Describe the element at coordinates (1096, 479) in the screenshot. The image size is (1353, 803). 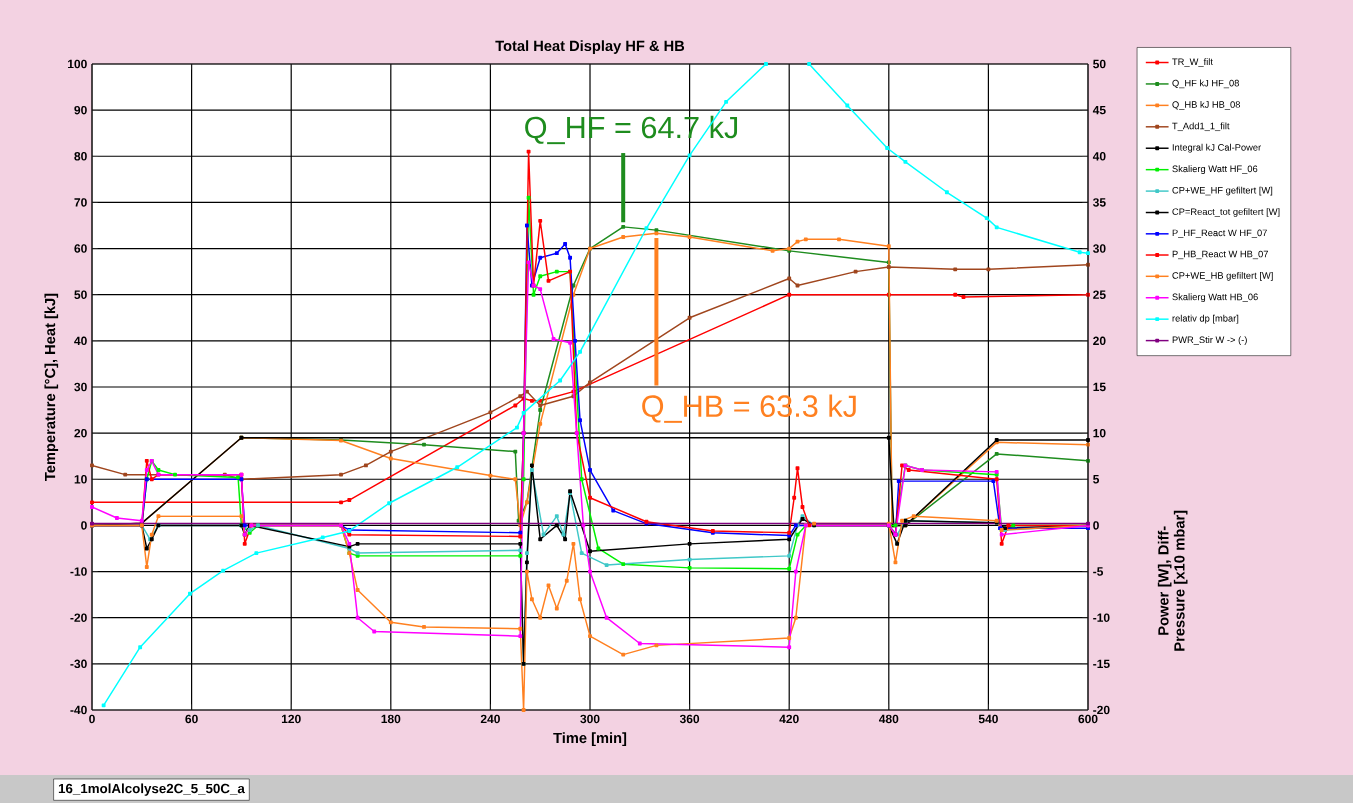
I see `y2-tick-label: 5` at that location.